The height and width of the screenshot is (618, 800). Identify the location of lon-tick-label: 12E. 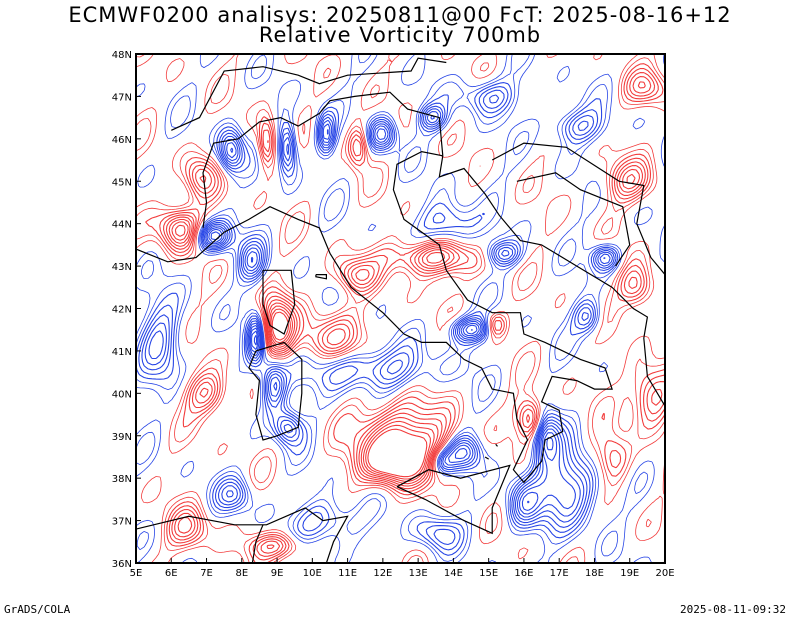
(382, 573).